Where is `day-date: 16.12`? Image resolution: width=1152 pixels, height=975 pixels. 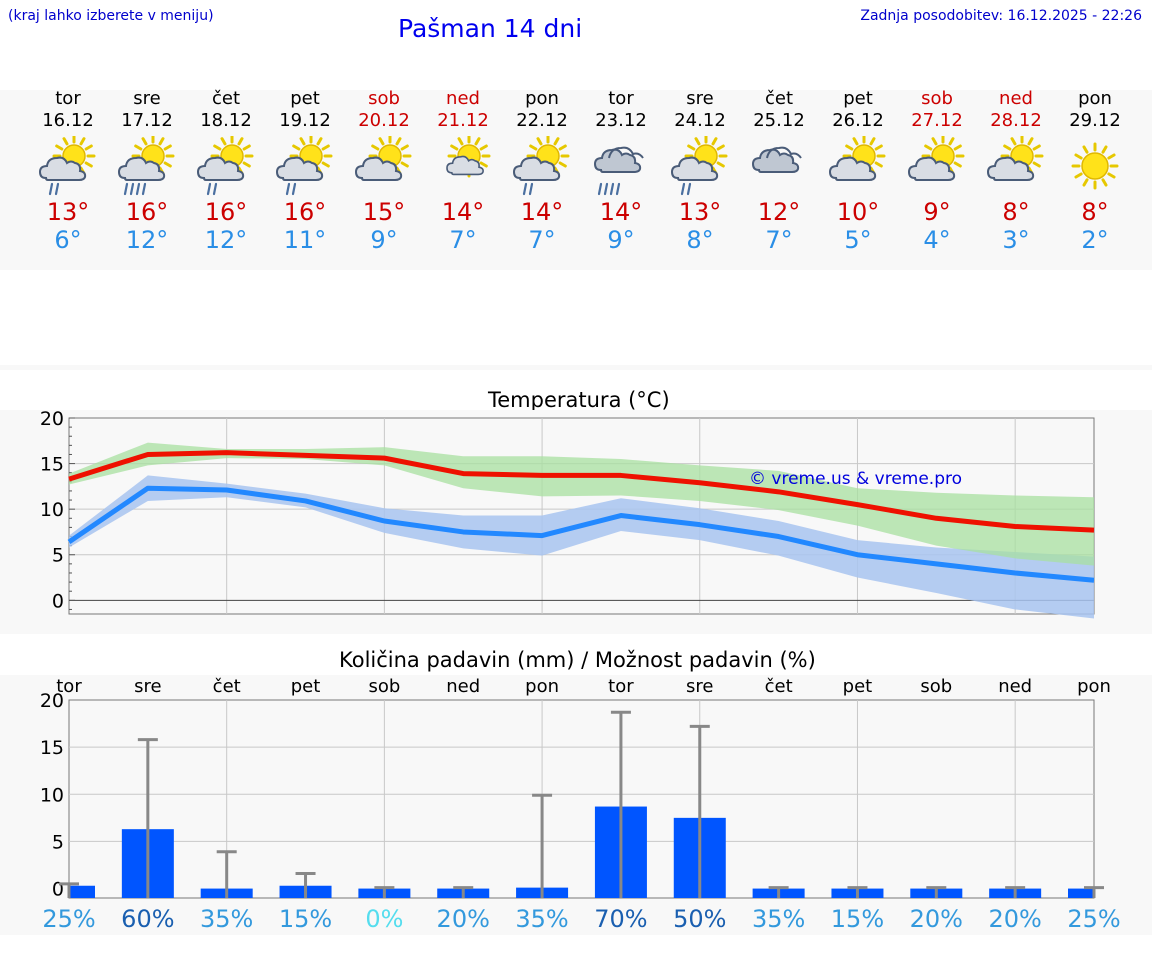 day-date: 16.12 is located at coordinates (68, 120).